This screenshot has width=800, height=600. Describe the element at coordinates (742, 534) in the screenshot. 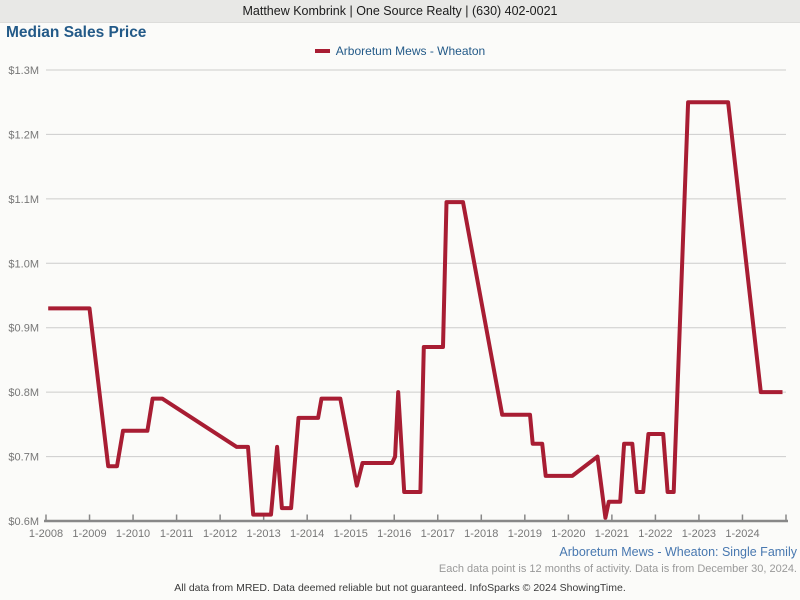

I see `x-axis-tick-label: 1-2024` at that location.